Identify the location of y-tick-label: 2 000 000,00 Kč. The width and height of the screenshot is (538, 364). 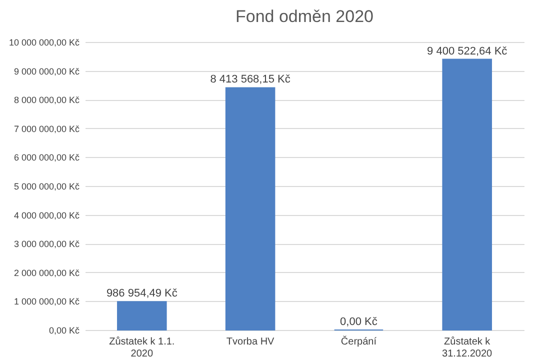
(47, 273).